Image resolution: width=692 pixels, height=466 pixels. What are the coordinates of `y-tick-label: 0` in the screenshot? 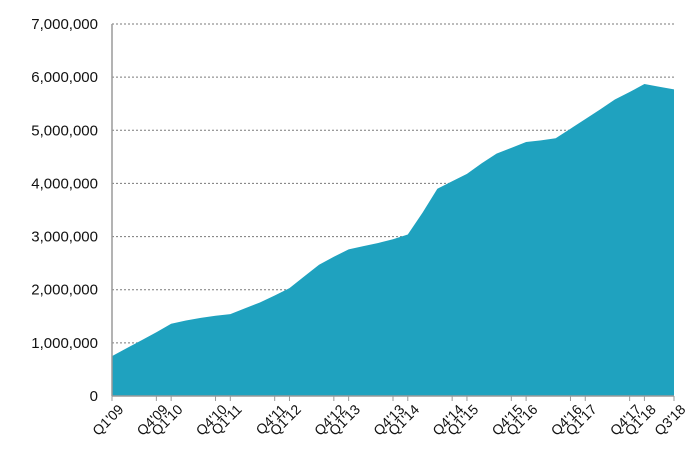 It's located at (94, 396).